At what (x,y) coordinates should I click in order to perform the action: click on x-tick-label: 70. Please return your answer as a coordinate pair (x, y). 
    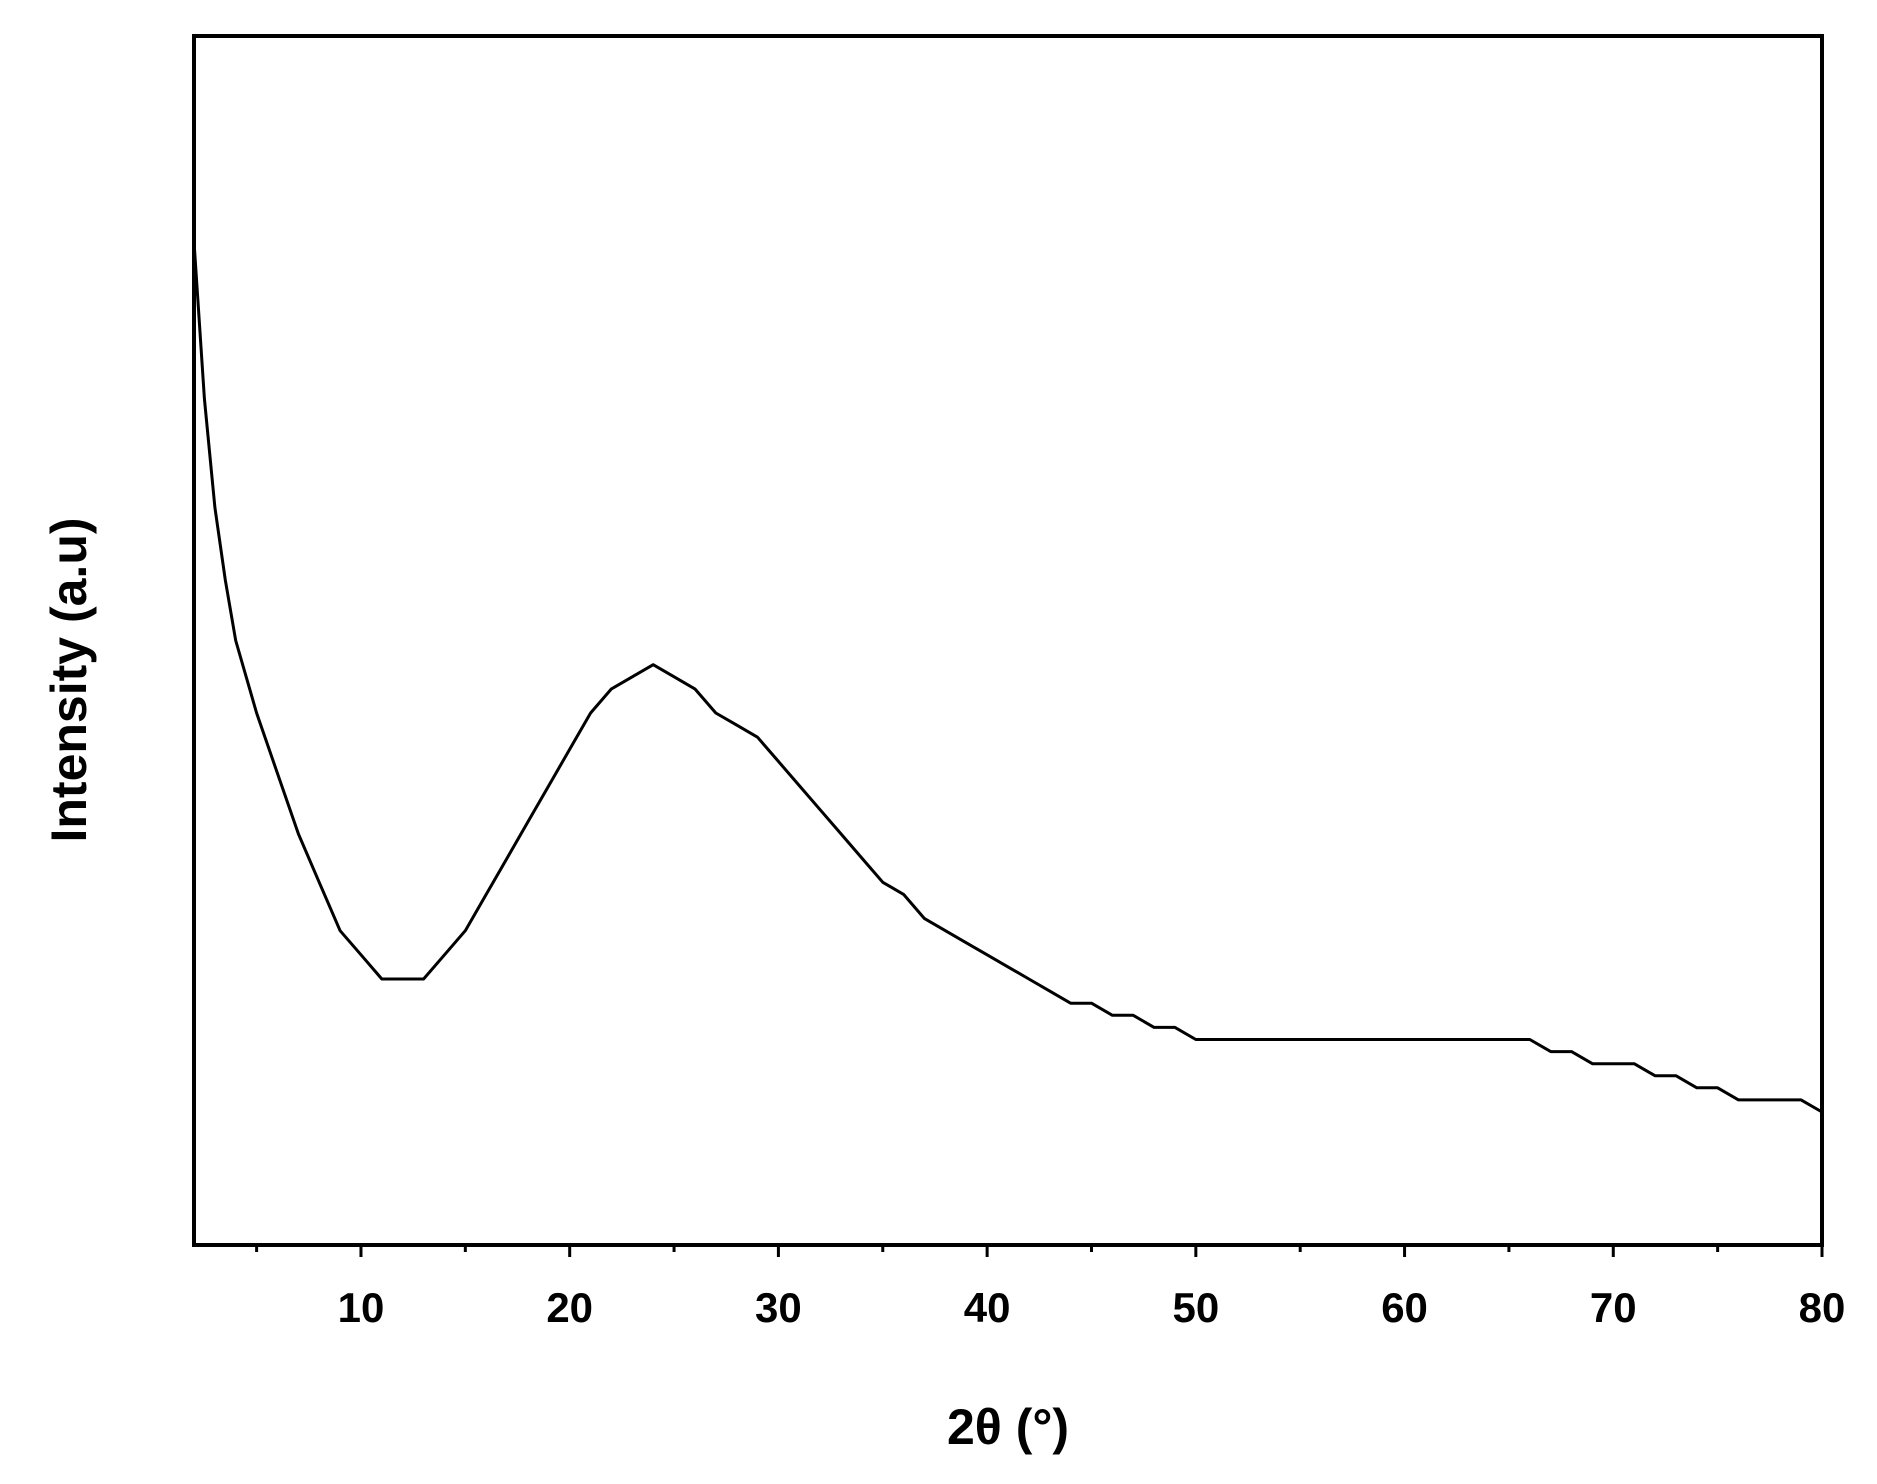
    Looking at the image, I should click on (1613, 1307).